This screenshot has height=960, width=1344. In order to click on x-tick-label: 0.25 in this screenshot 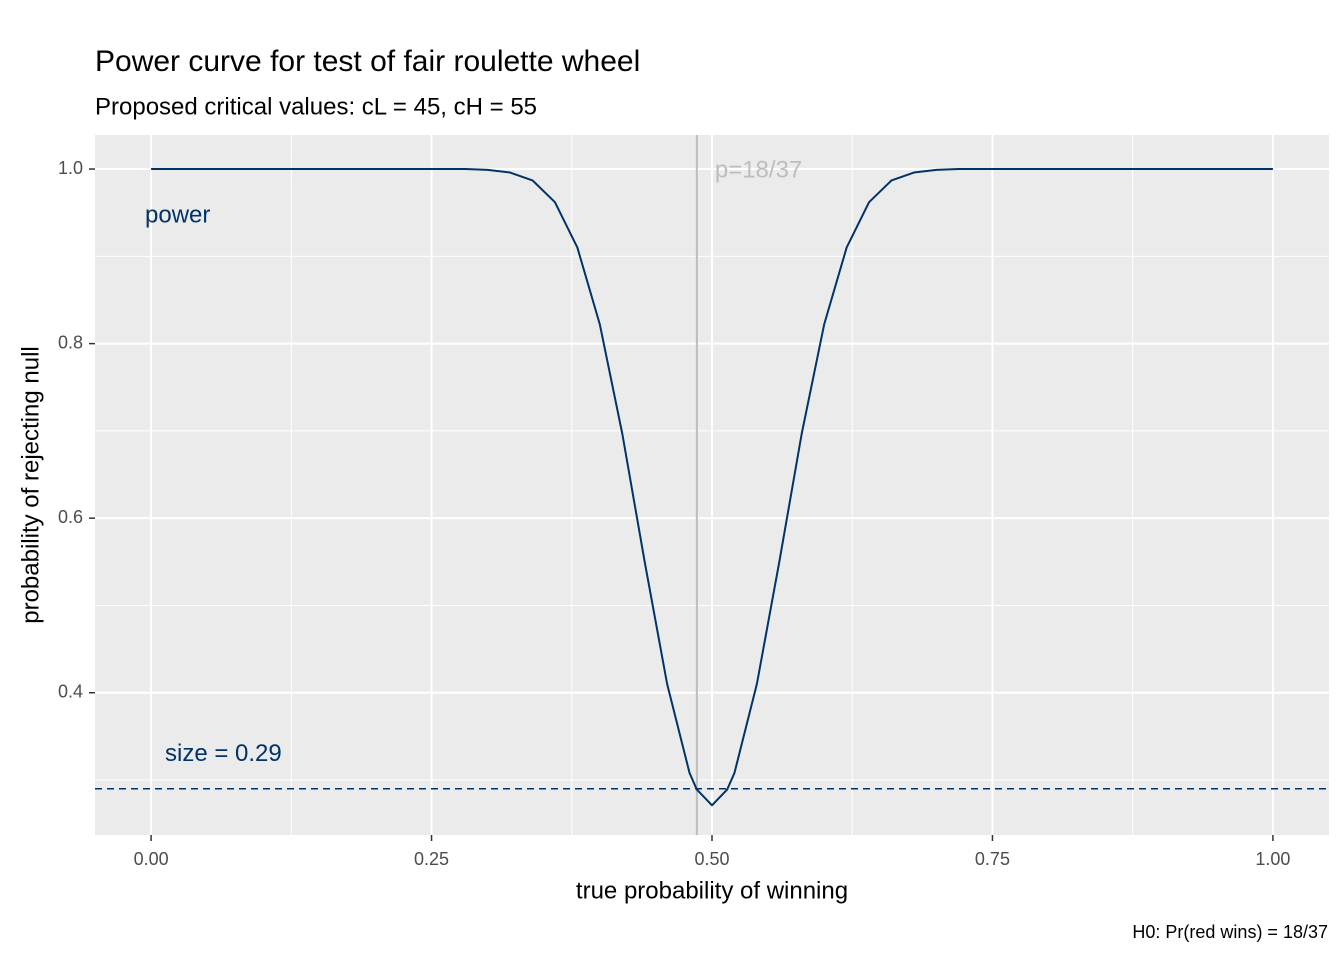, I will do `click(431, 859)`.